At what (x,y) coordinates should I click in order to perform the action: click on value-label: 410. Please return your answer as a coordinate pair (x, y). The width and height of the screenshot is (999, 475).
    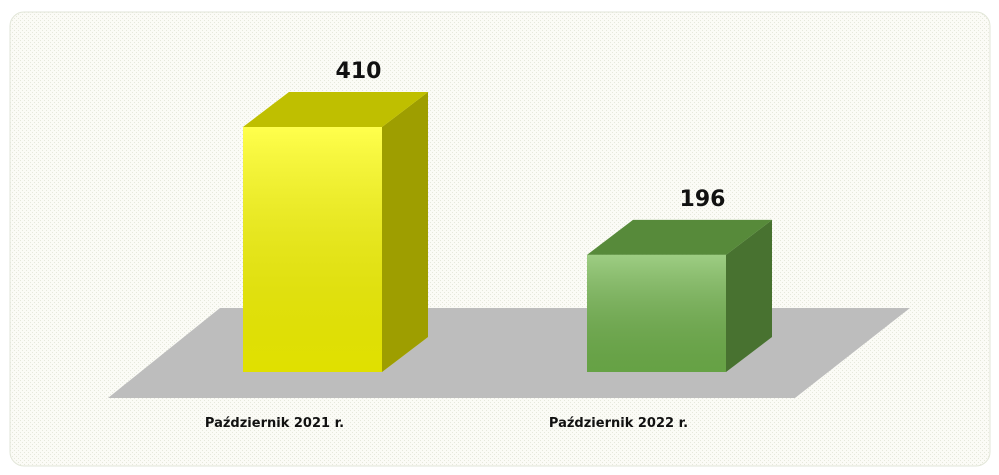
    Looking at the image, I should click on (359, 71).